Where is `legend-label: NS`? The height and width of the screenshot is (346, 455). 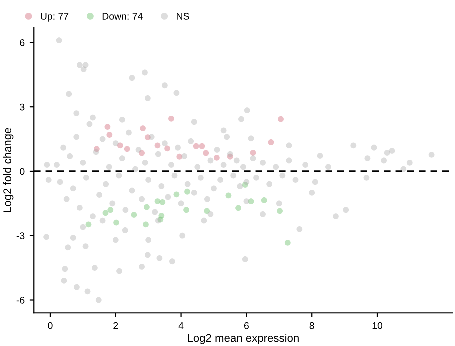
legend-label: NS is located at coordinates (183, 16).